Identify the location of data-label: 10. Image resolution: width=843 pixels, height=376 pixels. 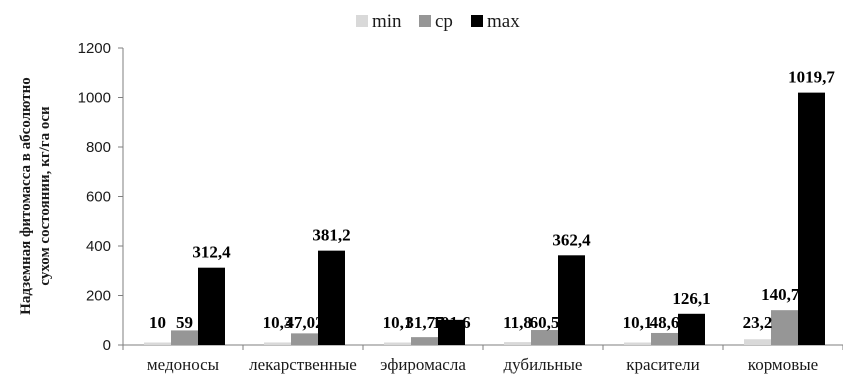
(157, 322).